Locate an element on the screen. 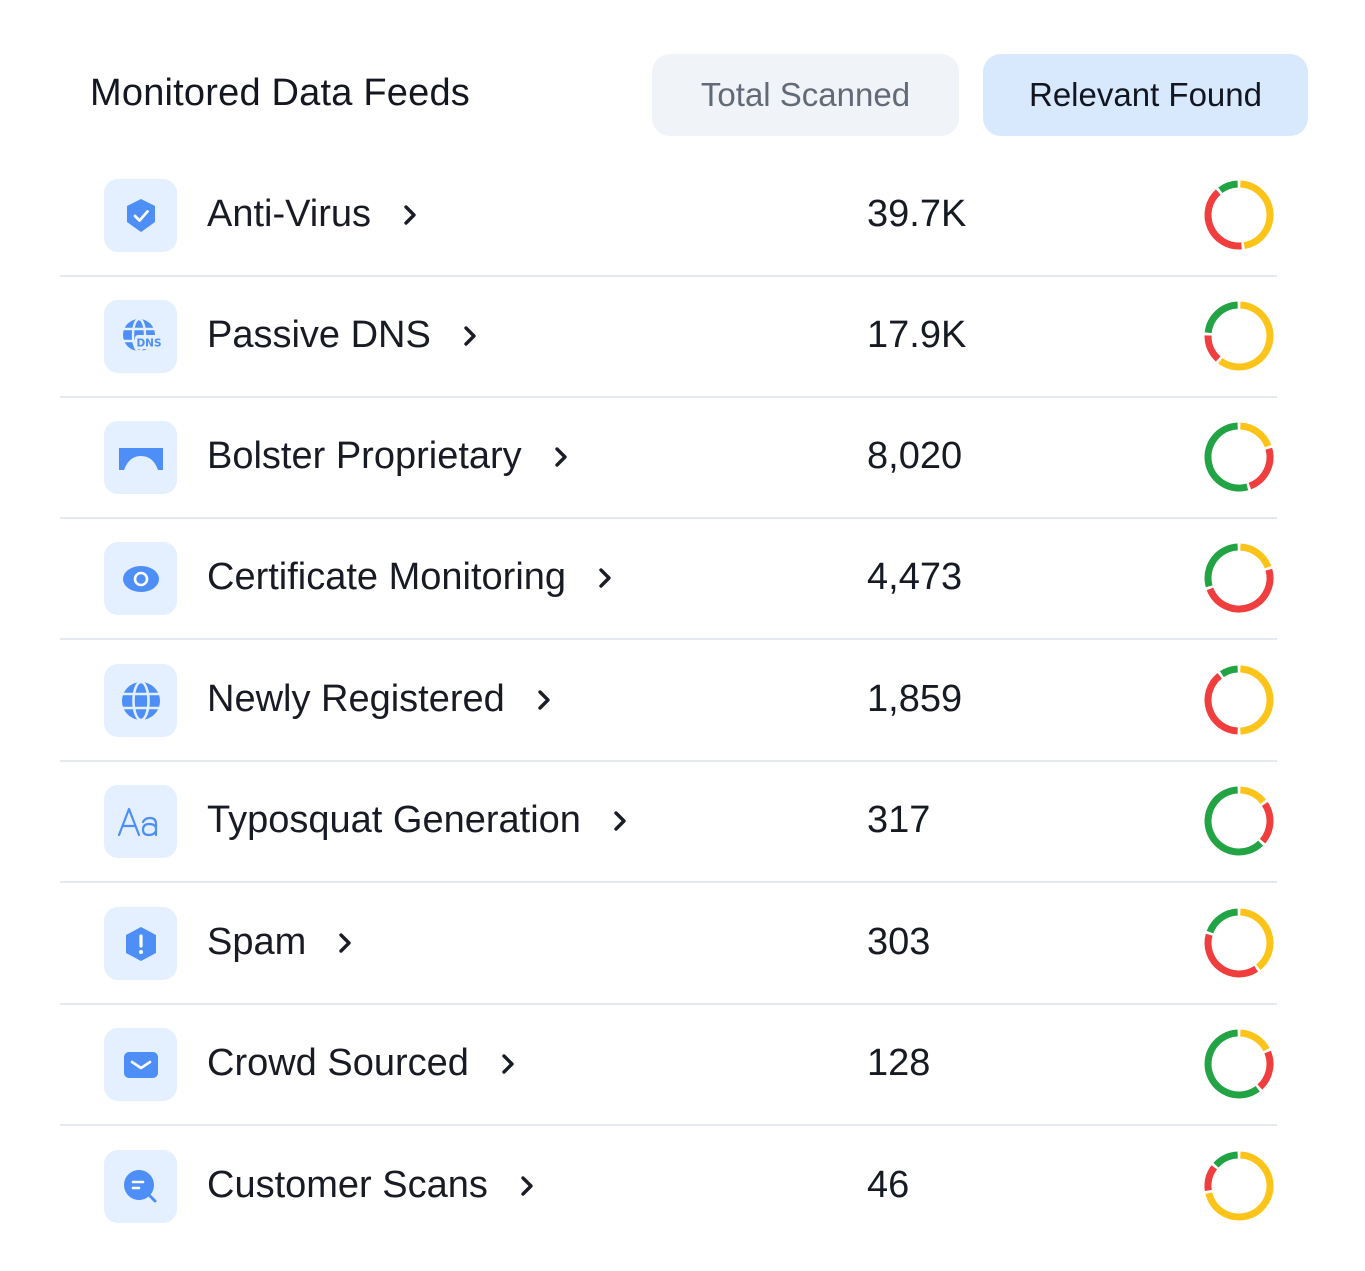 The image size is (1365, 1271). feed-name-label: Crowd Sourced is located at coordinates (338, 1063).